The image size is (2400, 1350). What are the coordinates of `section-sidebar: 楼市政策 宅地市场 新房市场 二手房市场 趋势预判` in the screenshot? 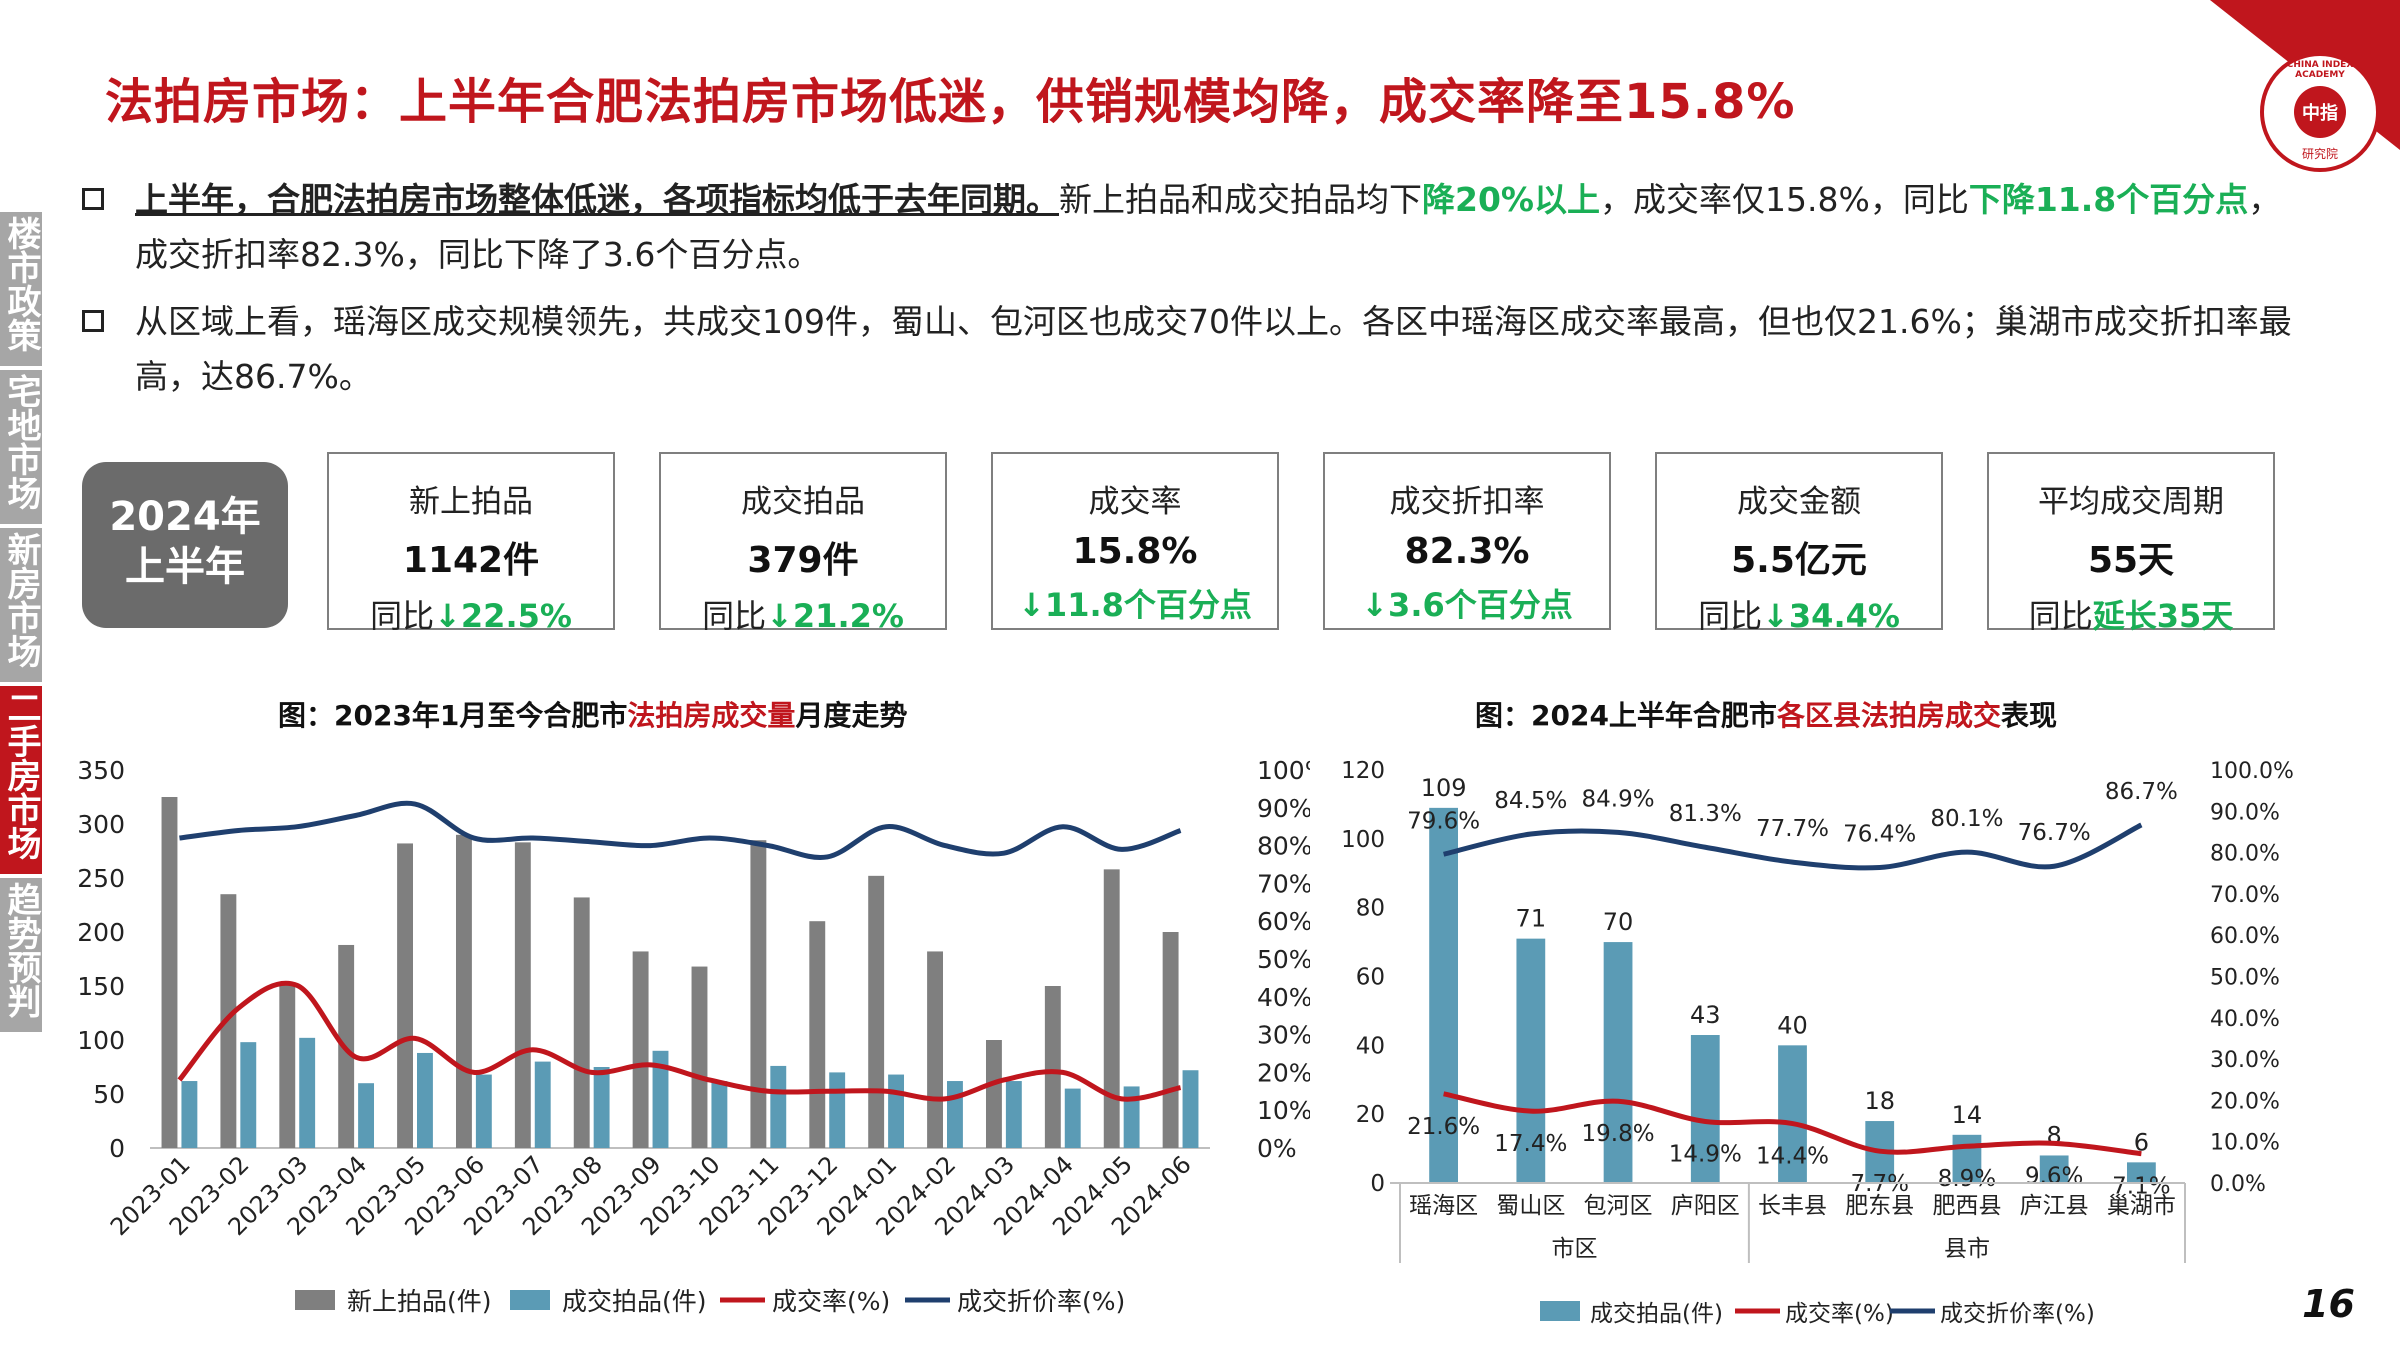 It's located at (21, 624).